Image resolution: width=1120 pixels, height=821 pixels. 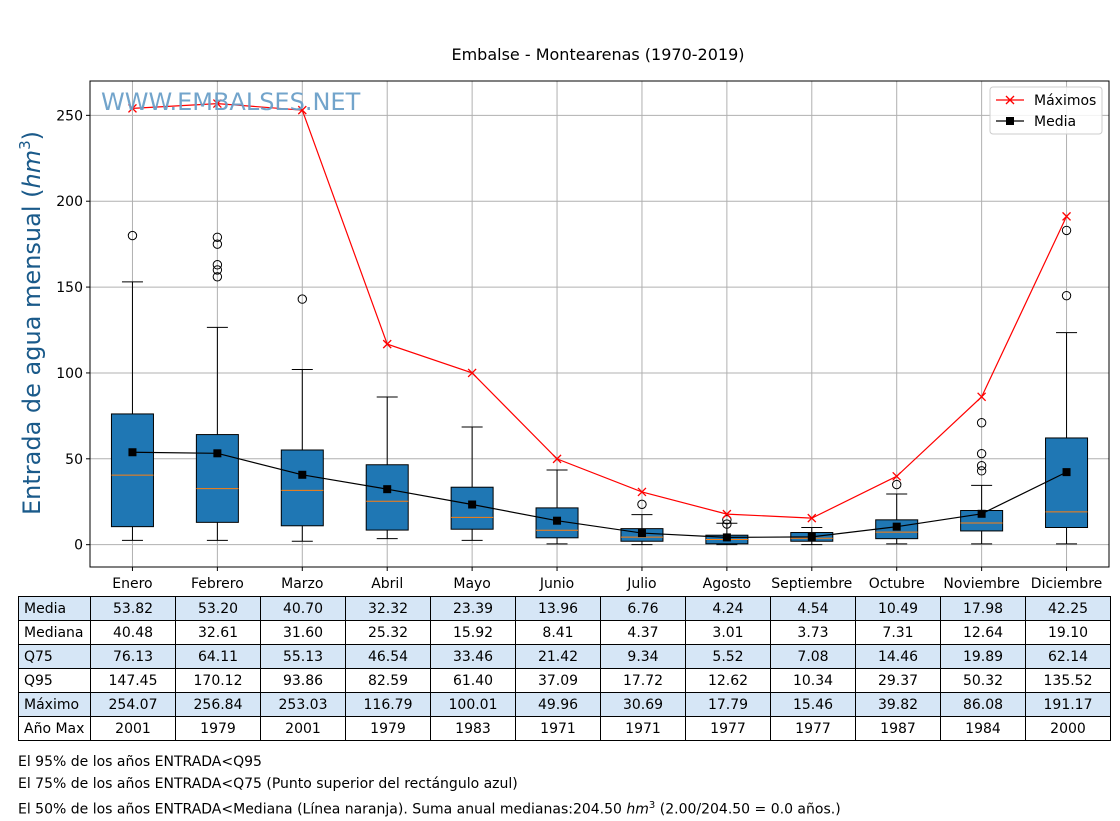 I want to click on note-q95: El 95% de los años ENTRADA<Q95, so click(x=140, y=762).